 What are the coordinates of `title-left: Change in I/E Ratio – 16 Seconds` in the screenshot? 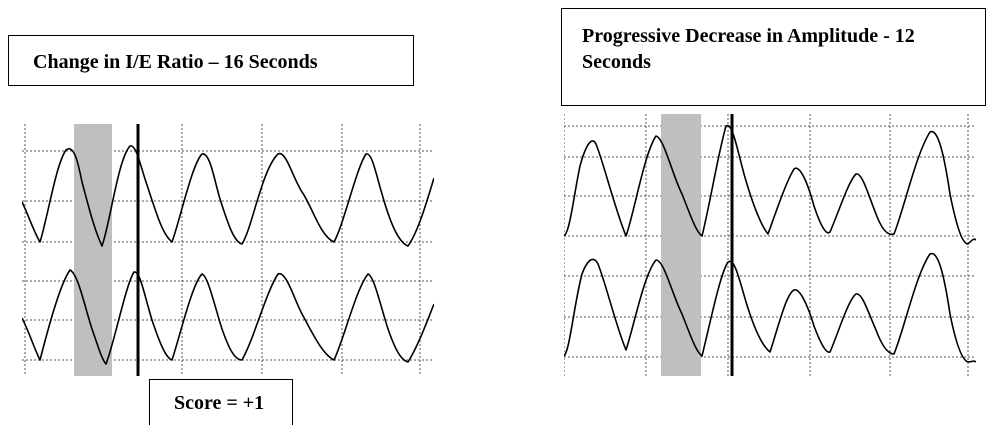 It's located at (211, 60).